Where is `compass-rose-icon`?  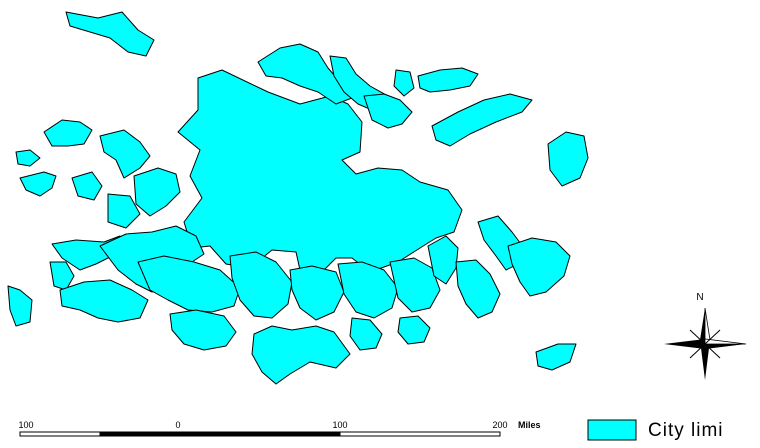 compass-rose-icon is located at coordinates (705, 344).